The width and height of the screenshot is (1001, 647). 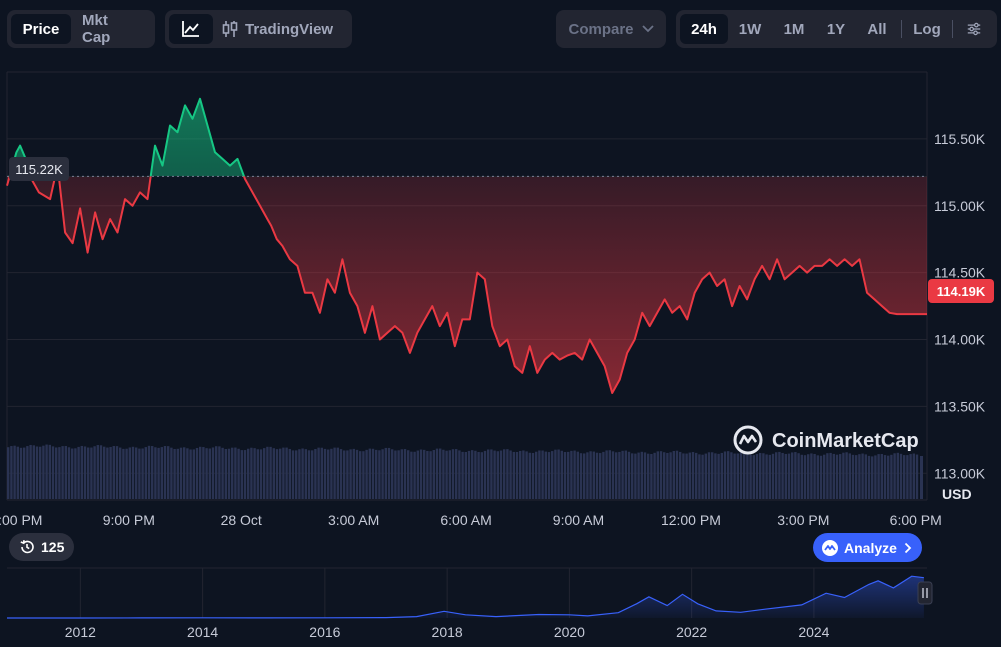 I want to click on x-tick-label: 9:00 PM, so click(x=129, y=520).